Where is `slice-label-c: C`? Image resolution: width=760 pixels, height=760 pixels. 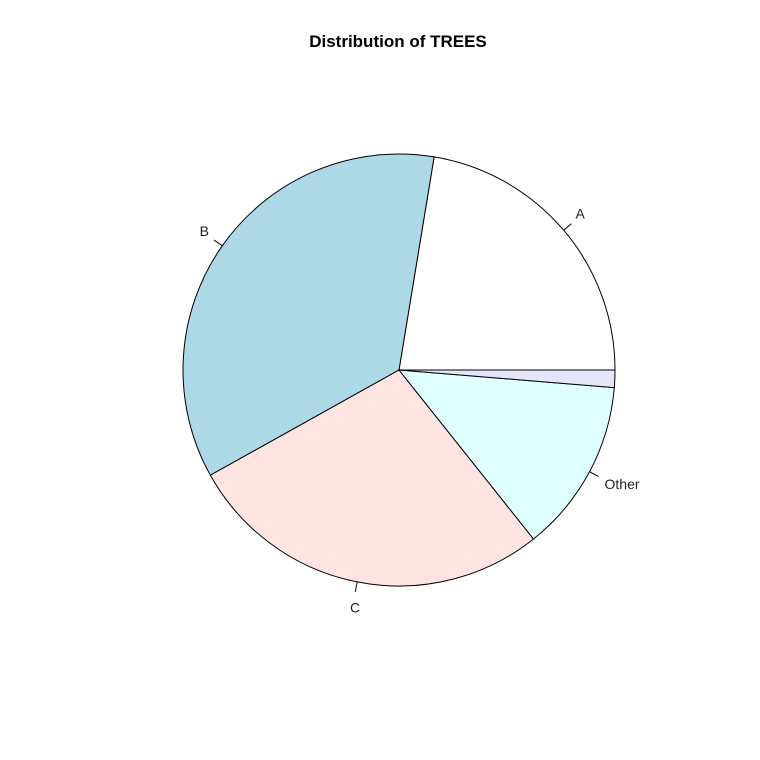
slice-label-c: C is located at coordinates (355, 607).